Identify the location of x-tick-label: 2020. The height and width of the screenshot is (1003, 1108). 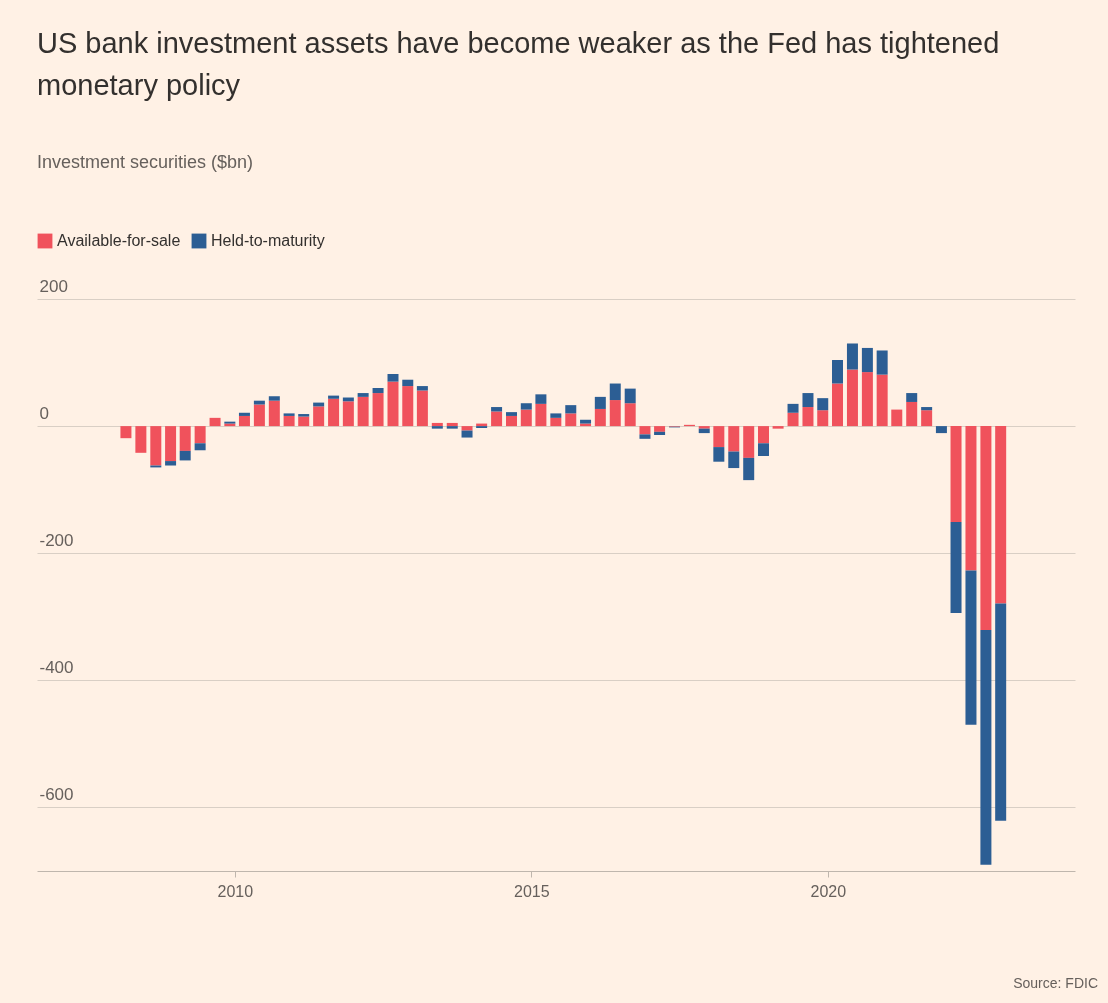
(828, 891).